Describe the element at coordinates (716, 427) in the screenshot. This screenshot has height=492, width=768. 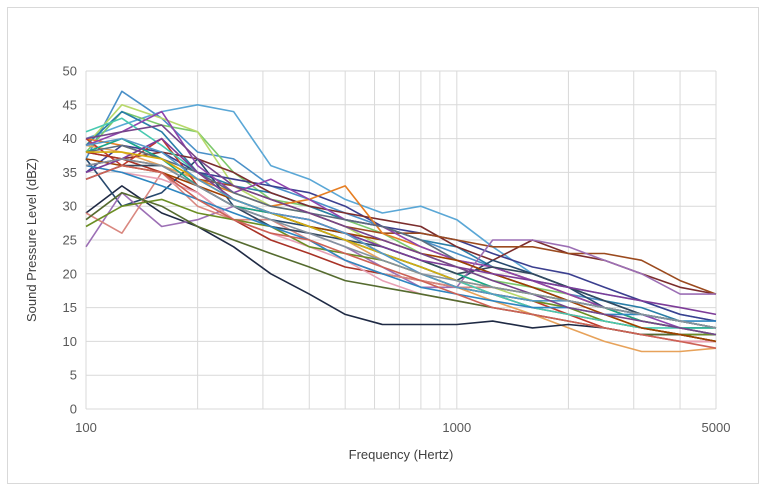
I see `x-tick-label: 5000` at that location.